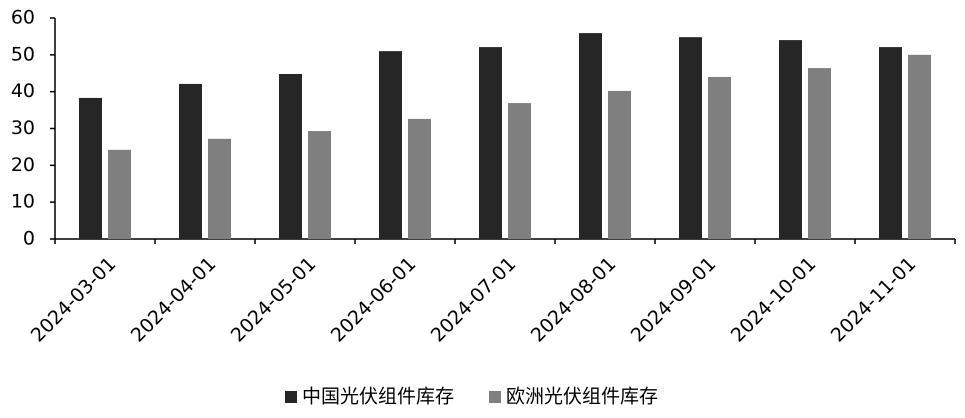 The height and width of the screenshot is (418, 965). I want to click on y-tick-label: 50, so click(23, 54).